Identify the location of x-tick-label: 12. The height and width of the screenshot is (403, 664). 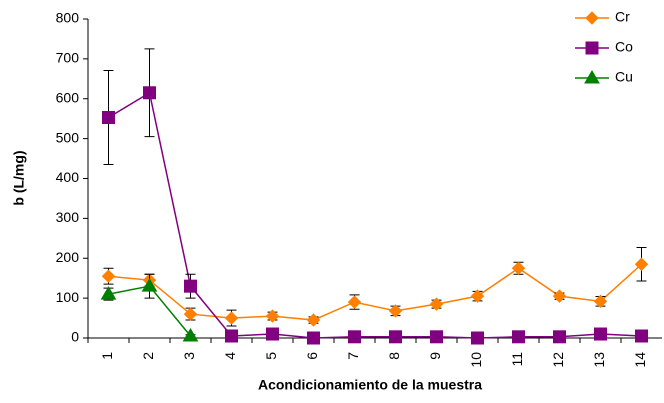
(558, 360).